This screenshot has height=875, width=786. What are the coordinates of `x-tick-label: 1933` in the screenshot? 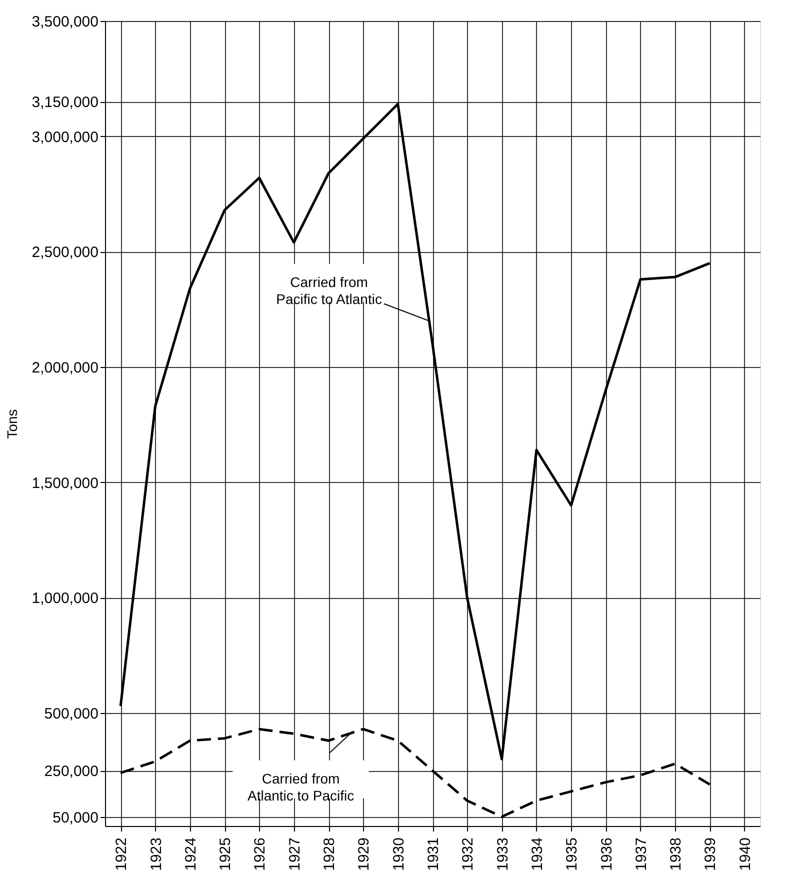 It's located at (503, 854).